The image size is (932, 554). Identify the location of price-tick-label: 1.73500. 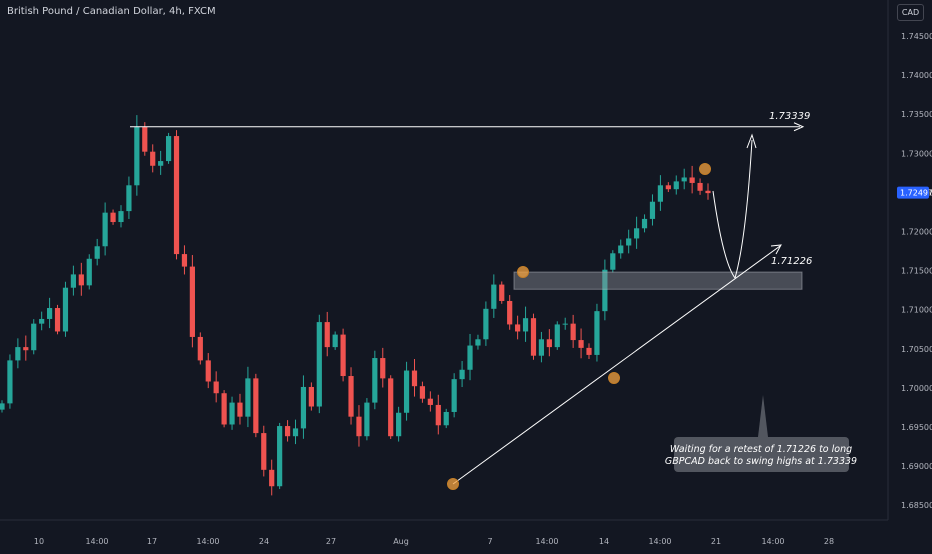
(916, 114).